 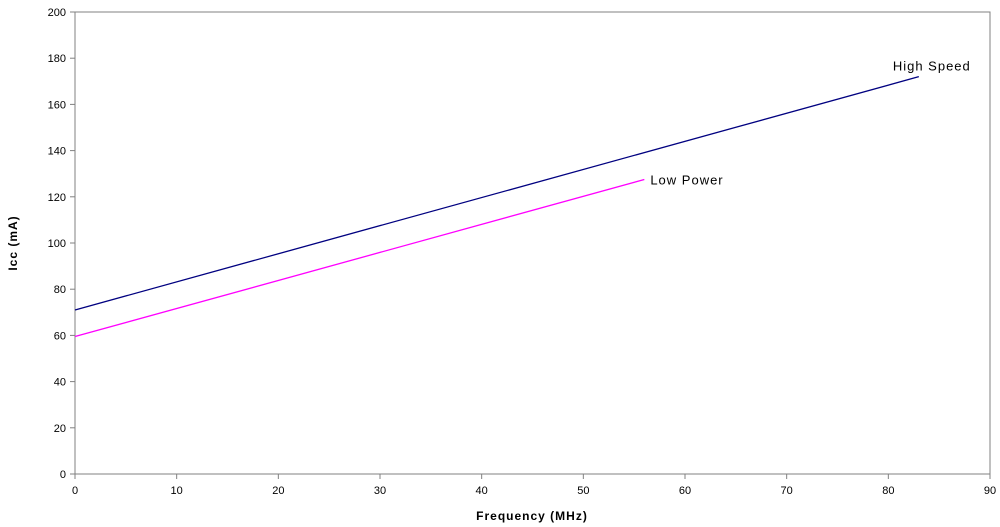 I want to click on y-axis: 0 20 40 60 80 100 120 140 160 180 200, so click(x=61, y=244).